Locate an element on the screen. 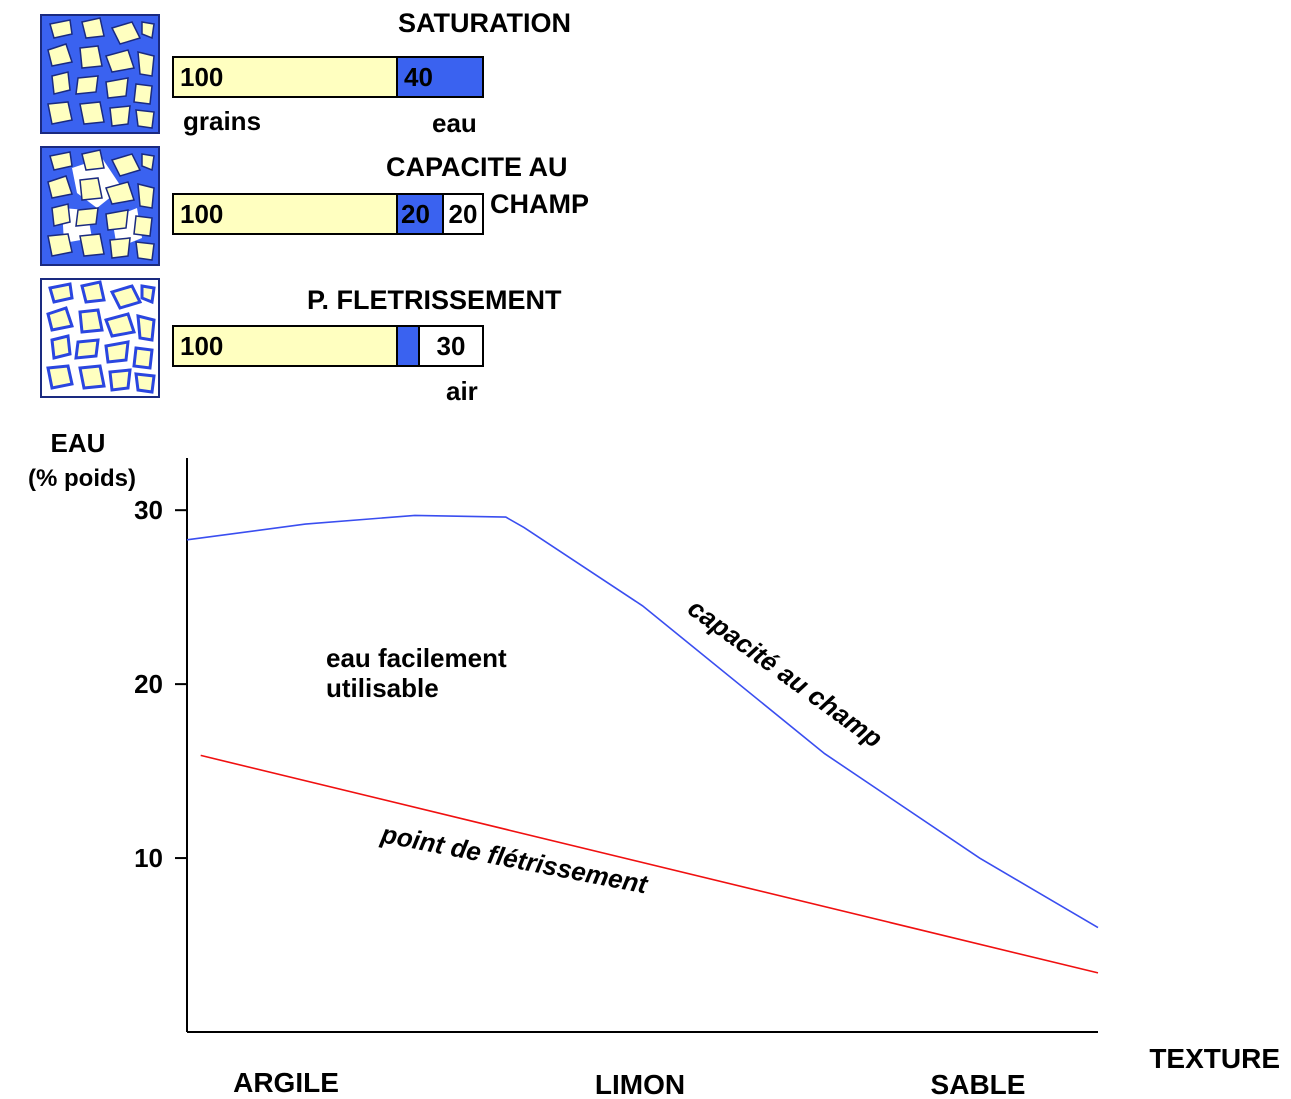 The height and width of the screenshot is (1099, 1291). air-segment: 30 is located at coordinates (450, 346).